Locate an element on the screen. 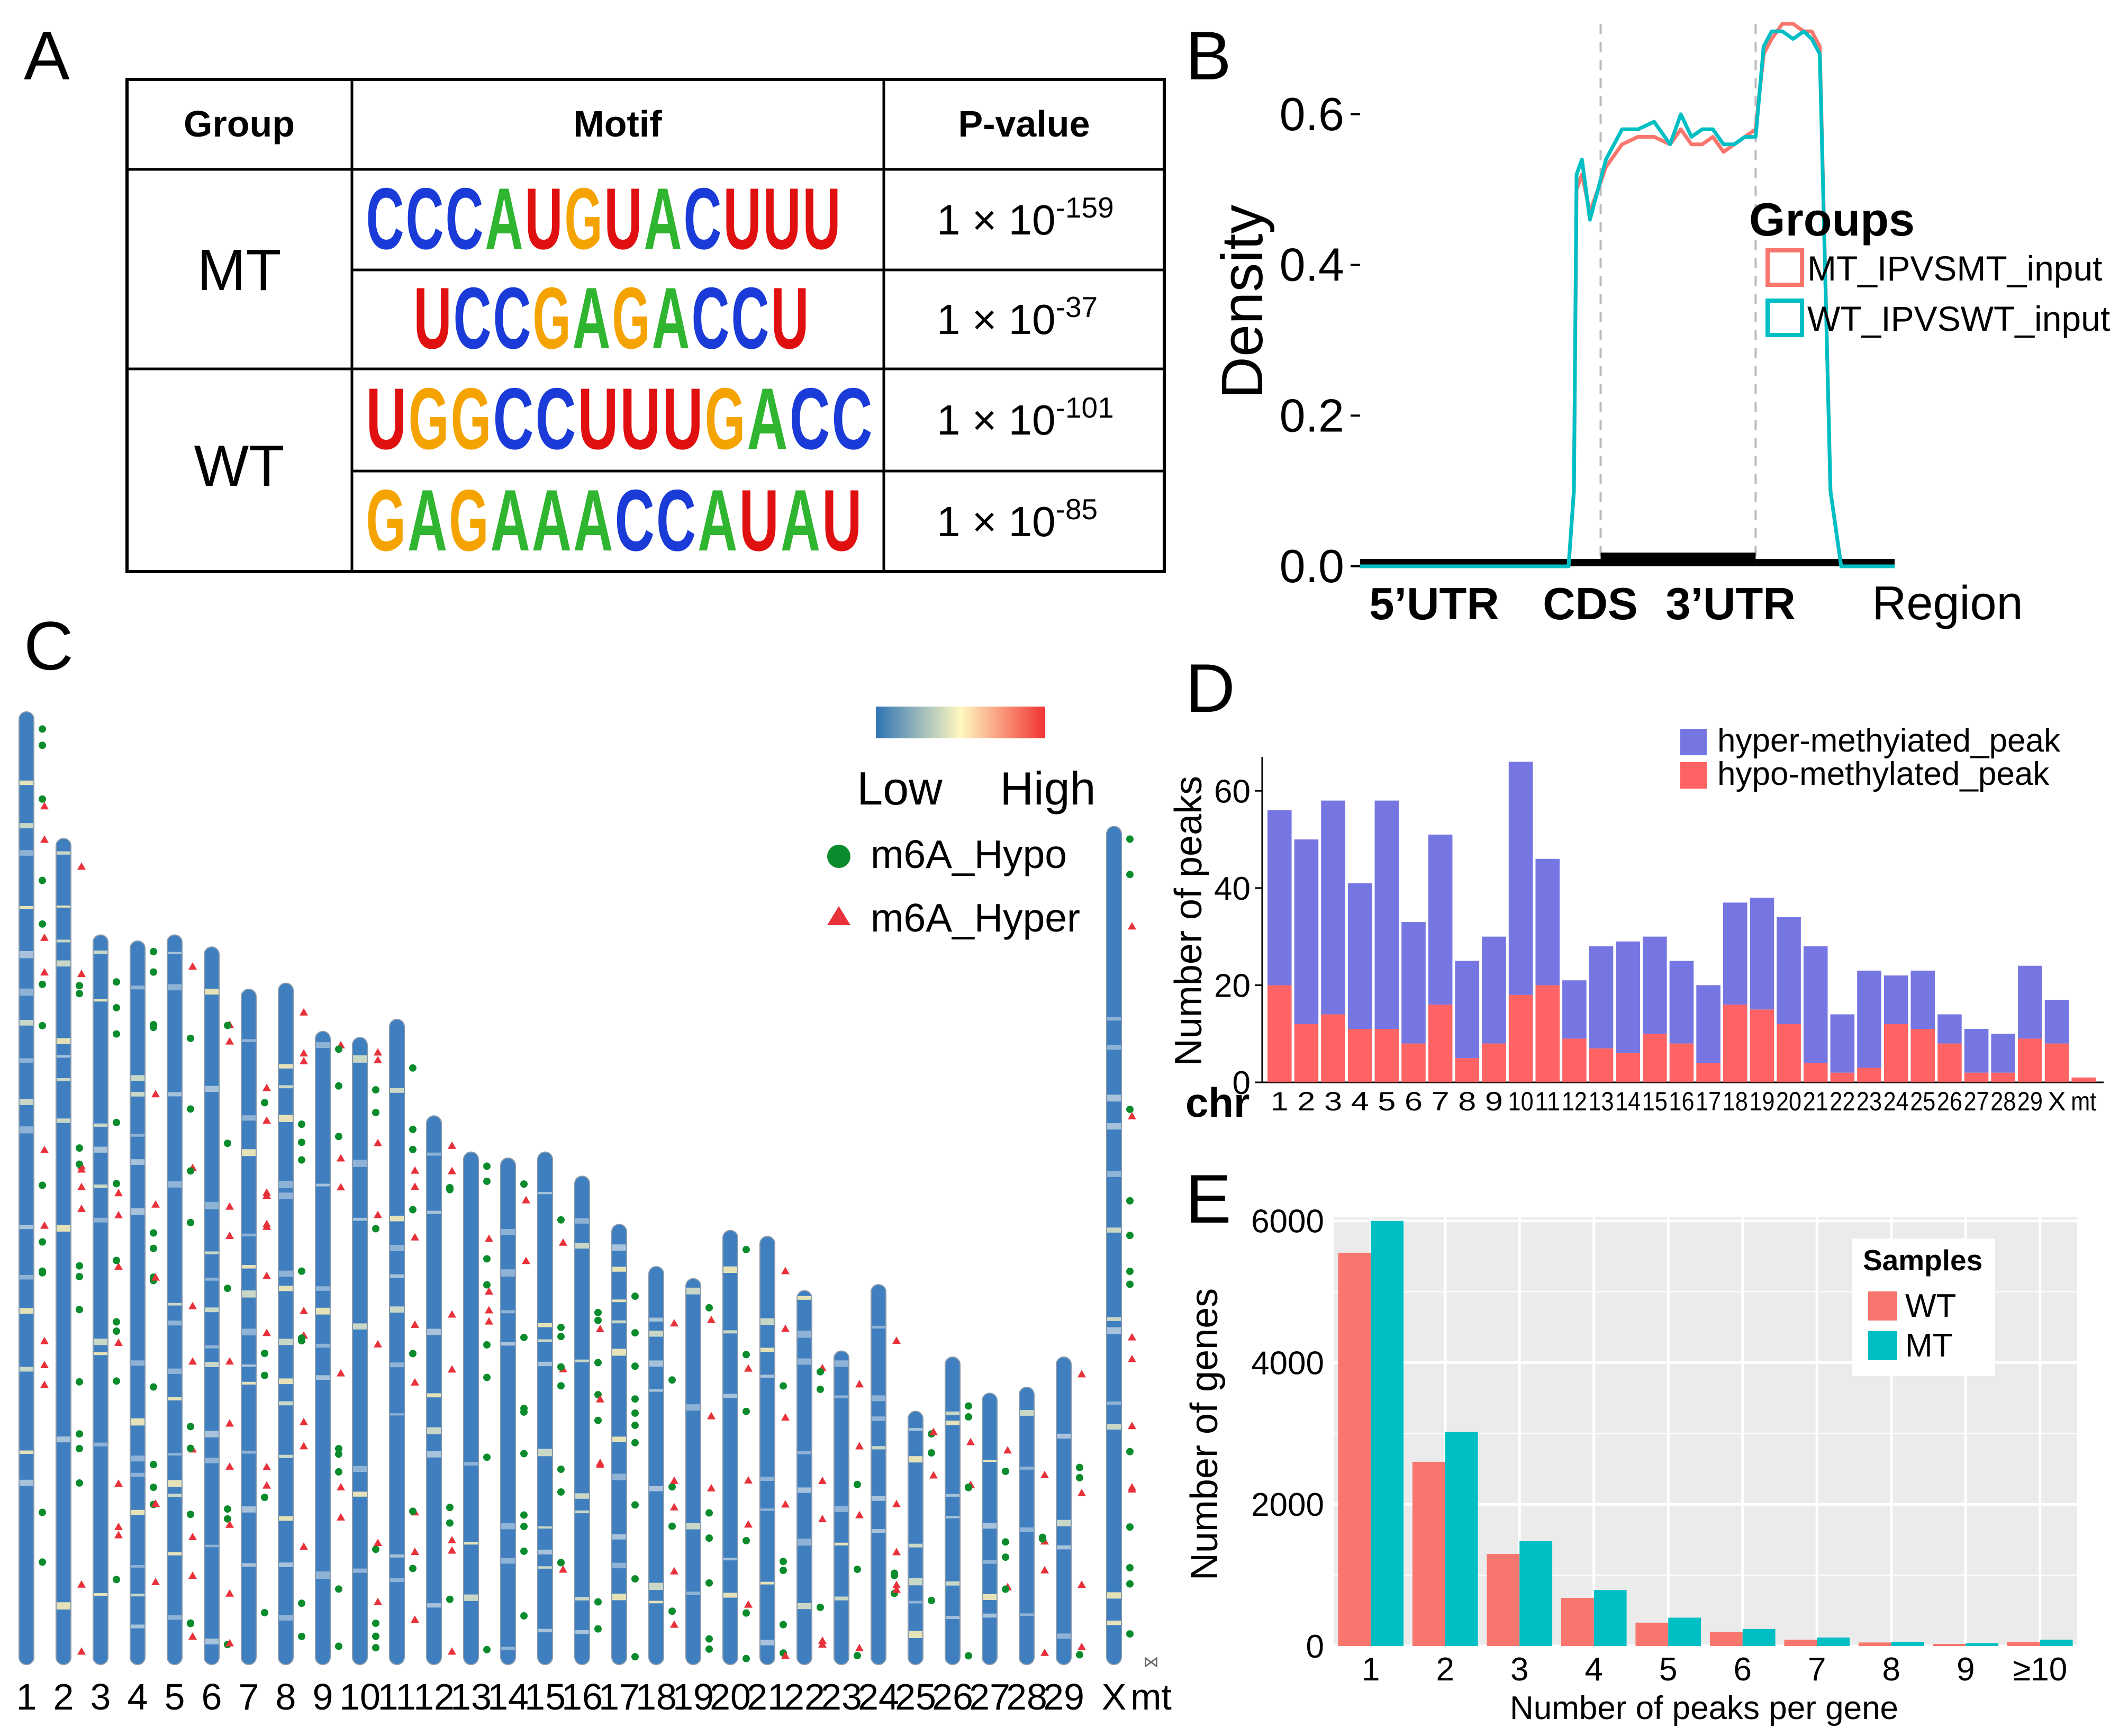 The height and width of the screenshot is (1736, 2119). y-tick-label: 6000 is located at coordinates (1288, 1222).